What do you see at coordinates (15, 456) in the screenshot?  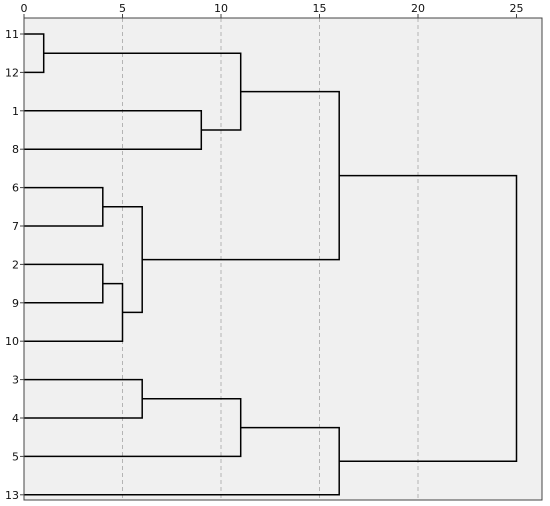 I see `leaf-label: 5` at bounding box center [15, 456].